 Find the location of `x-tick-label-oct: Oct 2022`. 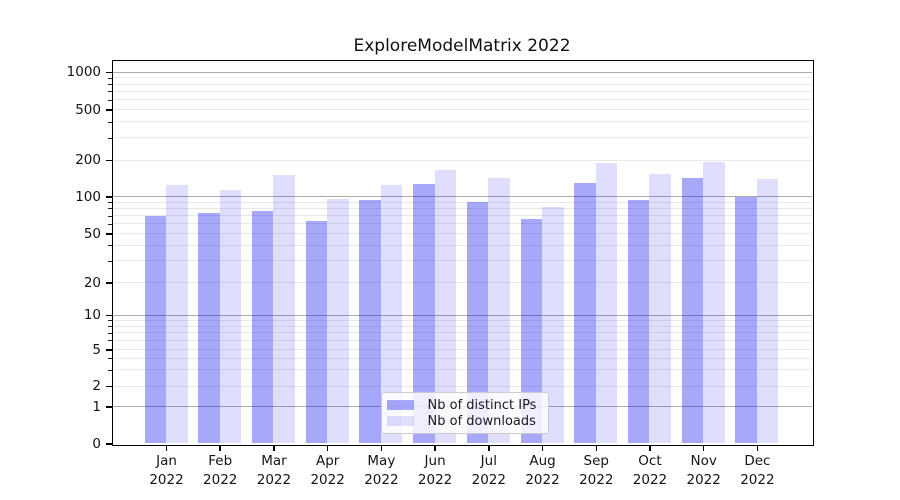

x-tick-label-oct: Oct 2022 is located at coordinates (650, 470).